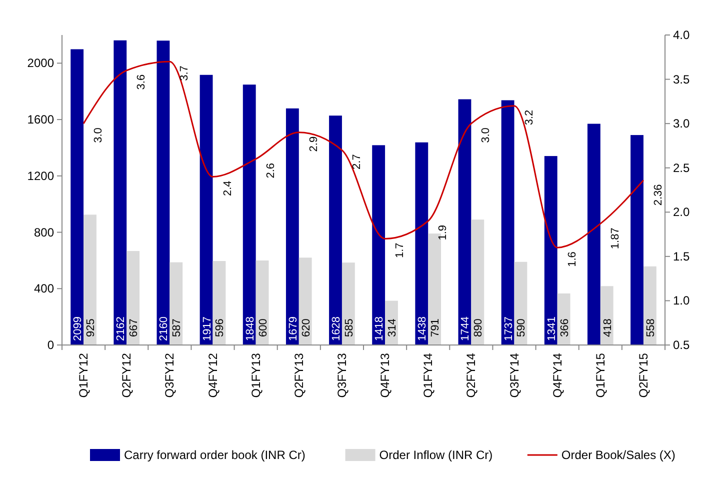  What do you see at coordinates (608, 327) in the screenshot?
I see `data-label: 418` at bounding box center [608, 327].